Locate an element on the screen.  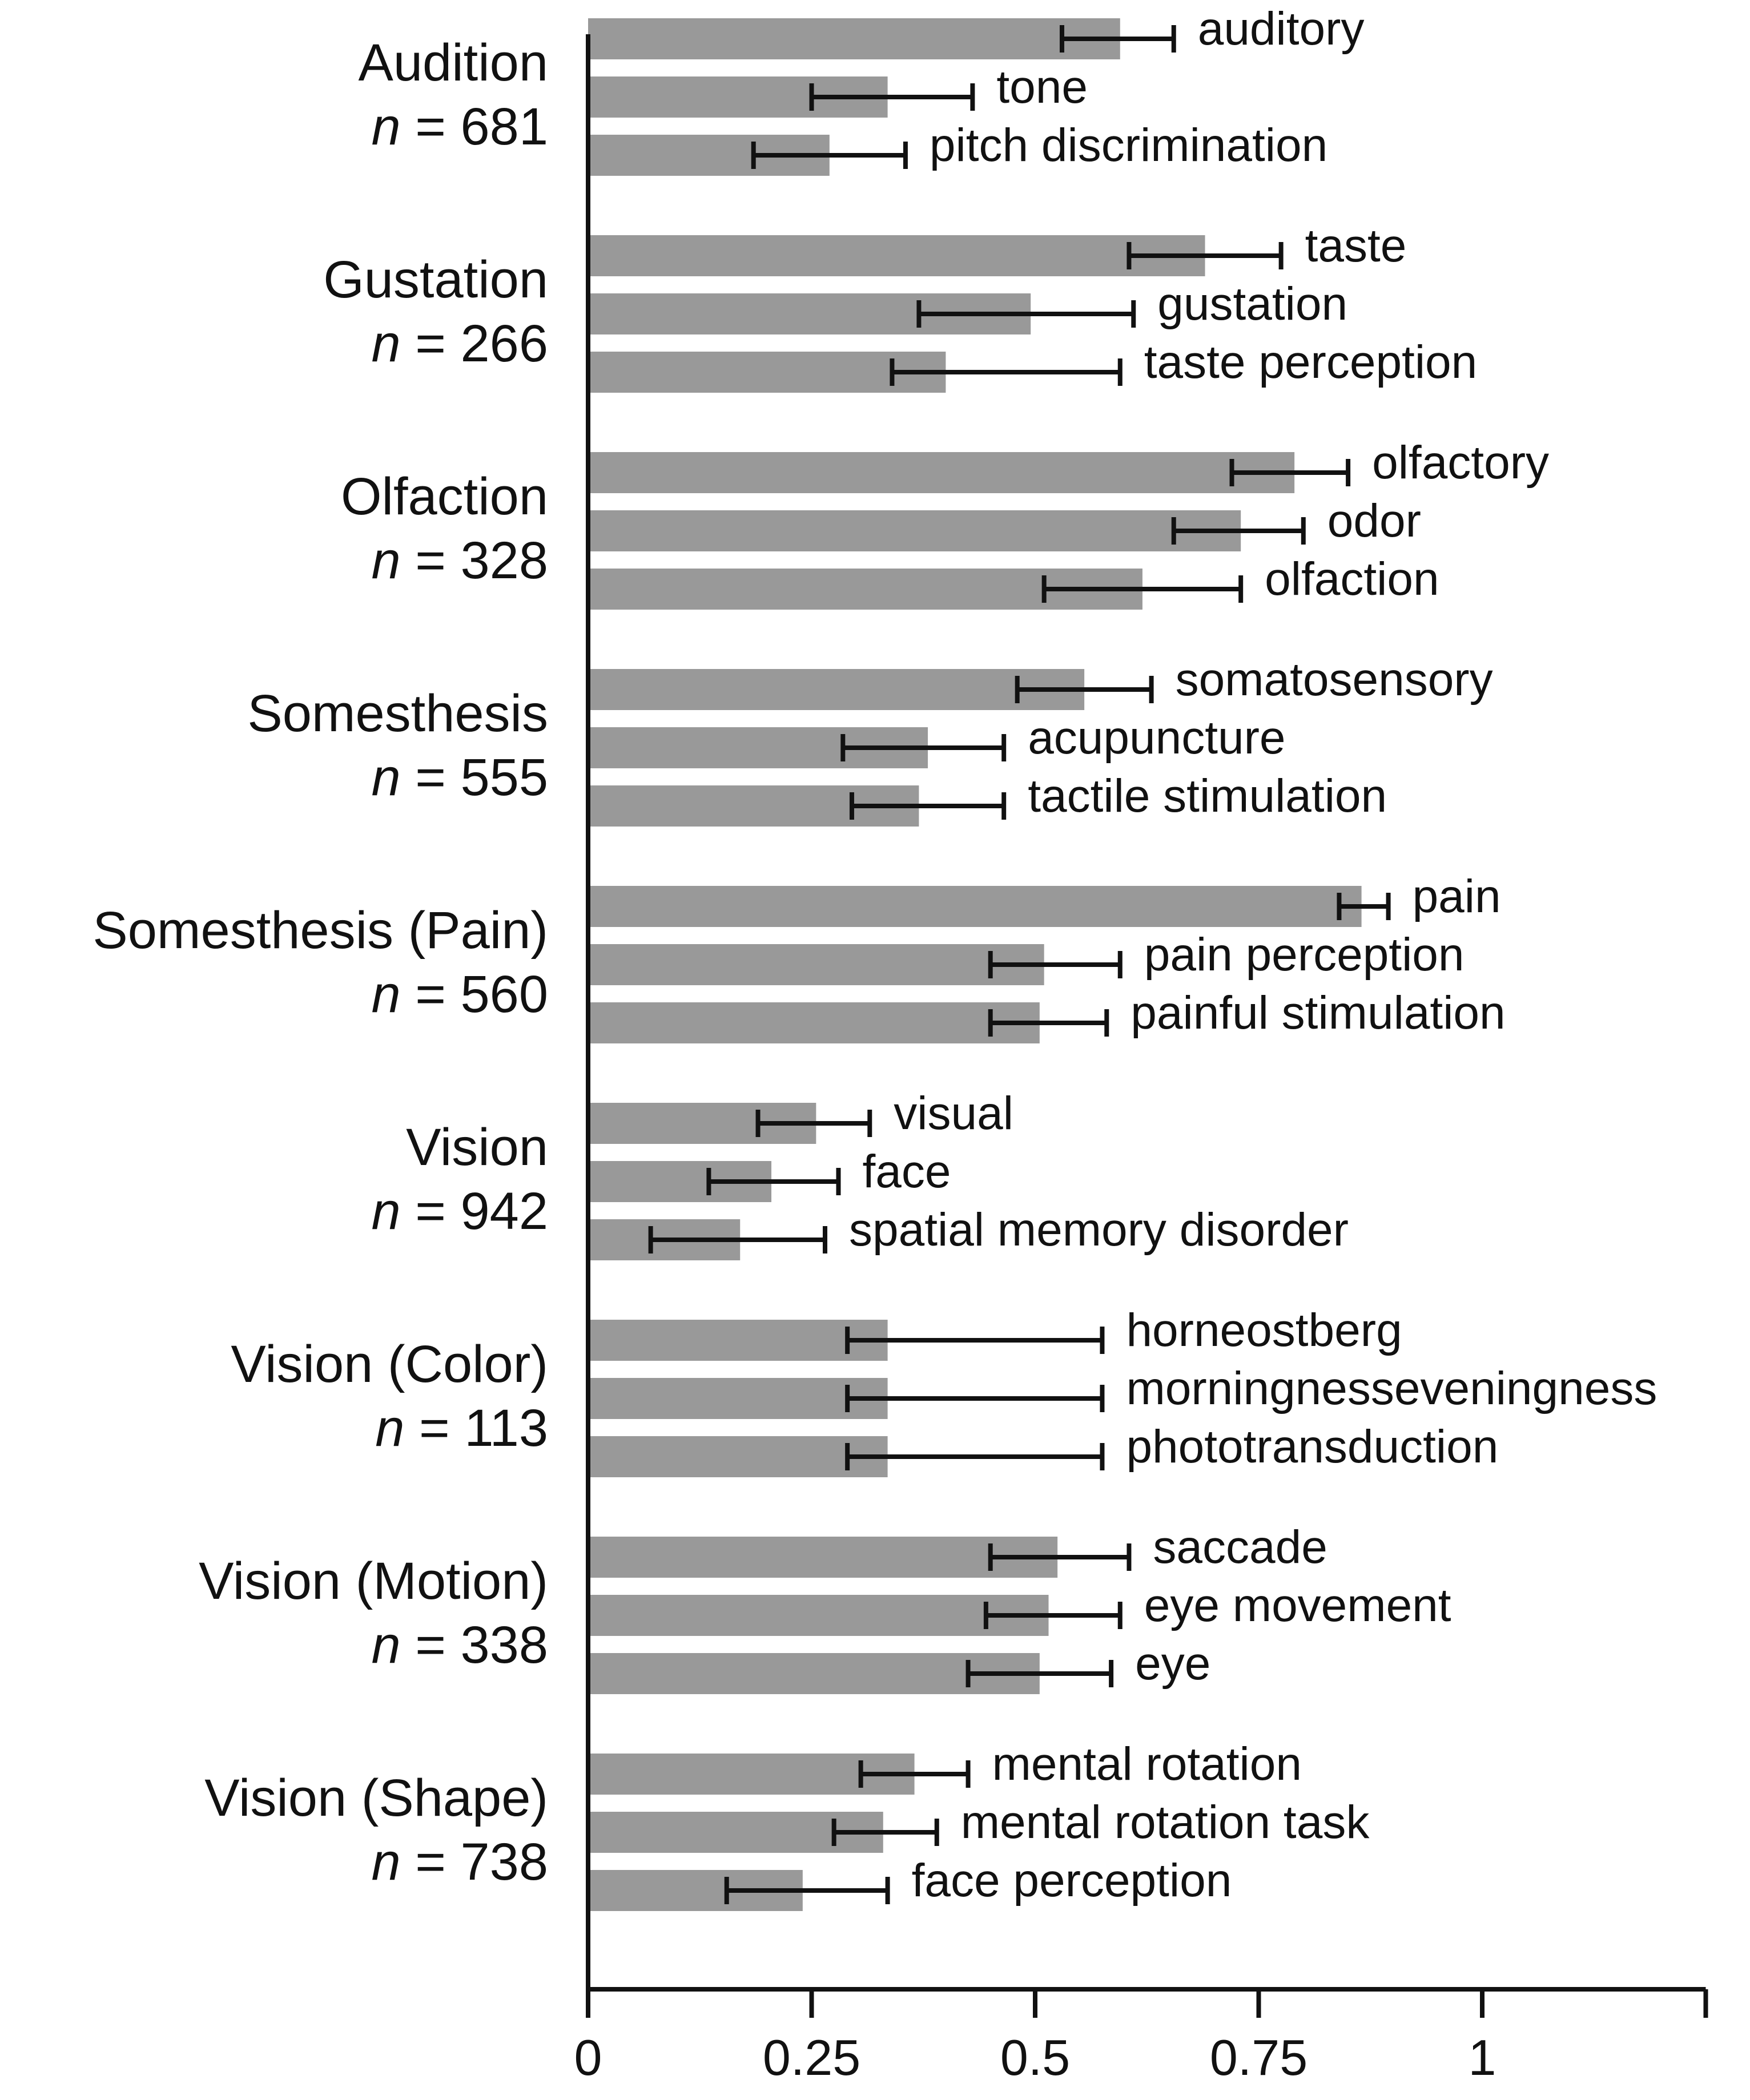
term-label: pain is located at coordinates (1457, 896).